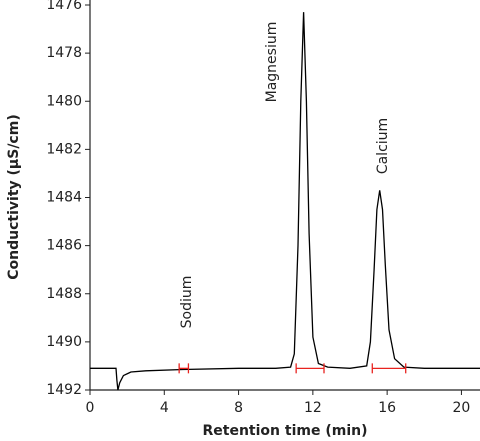 The height and width of the screenshot is (441, 480). Describe the element at coordinates (164, 408) in the screenshot. I see `x-tick-label: 4` at that location.